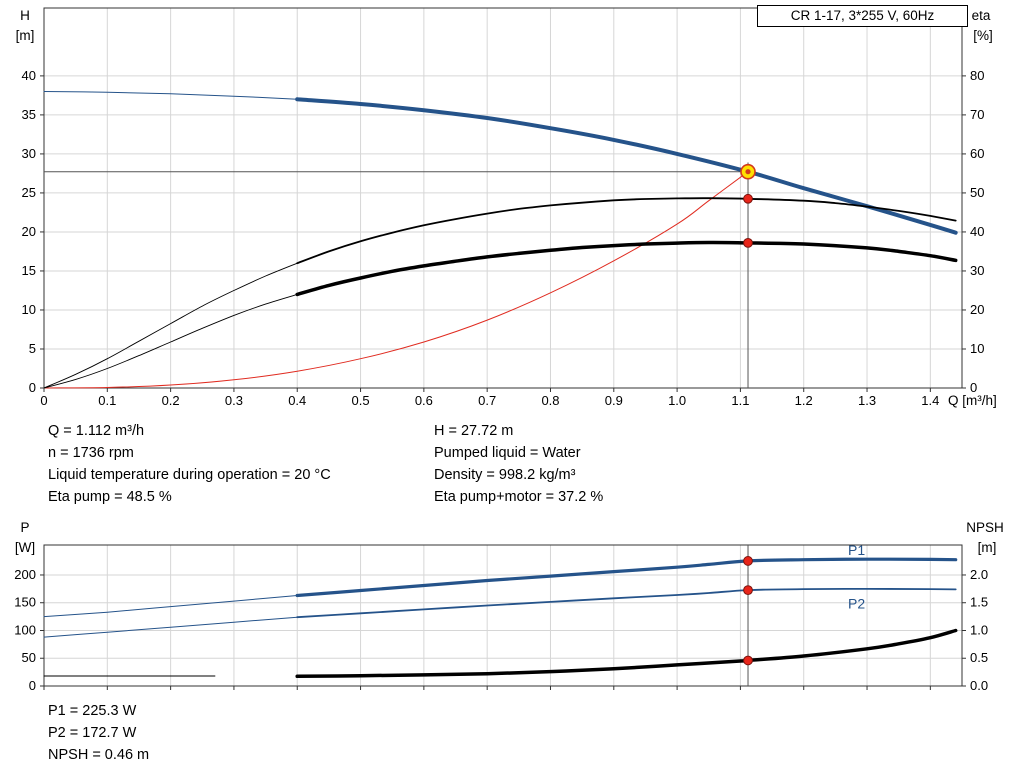  I want to click on x-tick-label: 0.9, so click(614, 400).